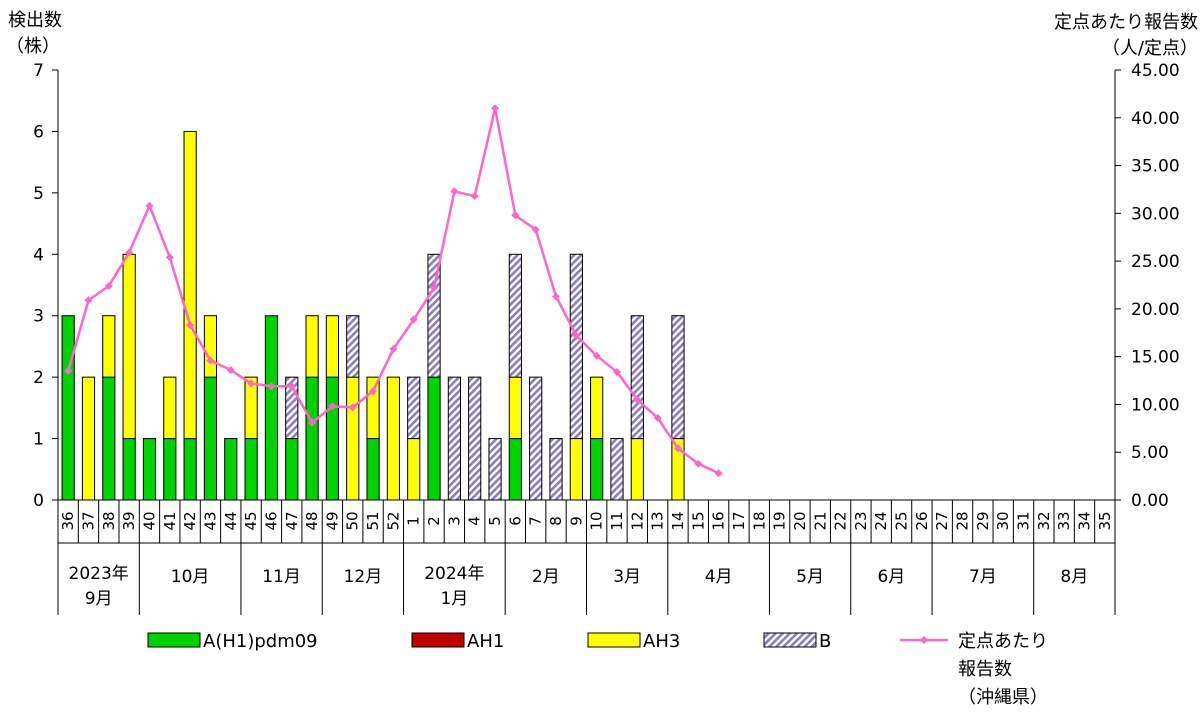 This screenshot has width=1204, height=716. Describe the element at coordinates (810, 577) in the screenshot. I see `month-label: 5月` at that location.